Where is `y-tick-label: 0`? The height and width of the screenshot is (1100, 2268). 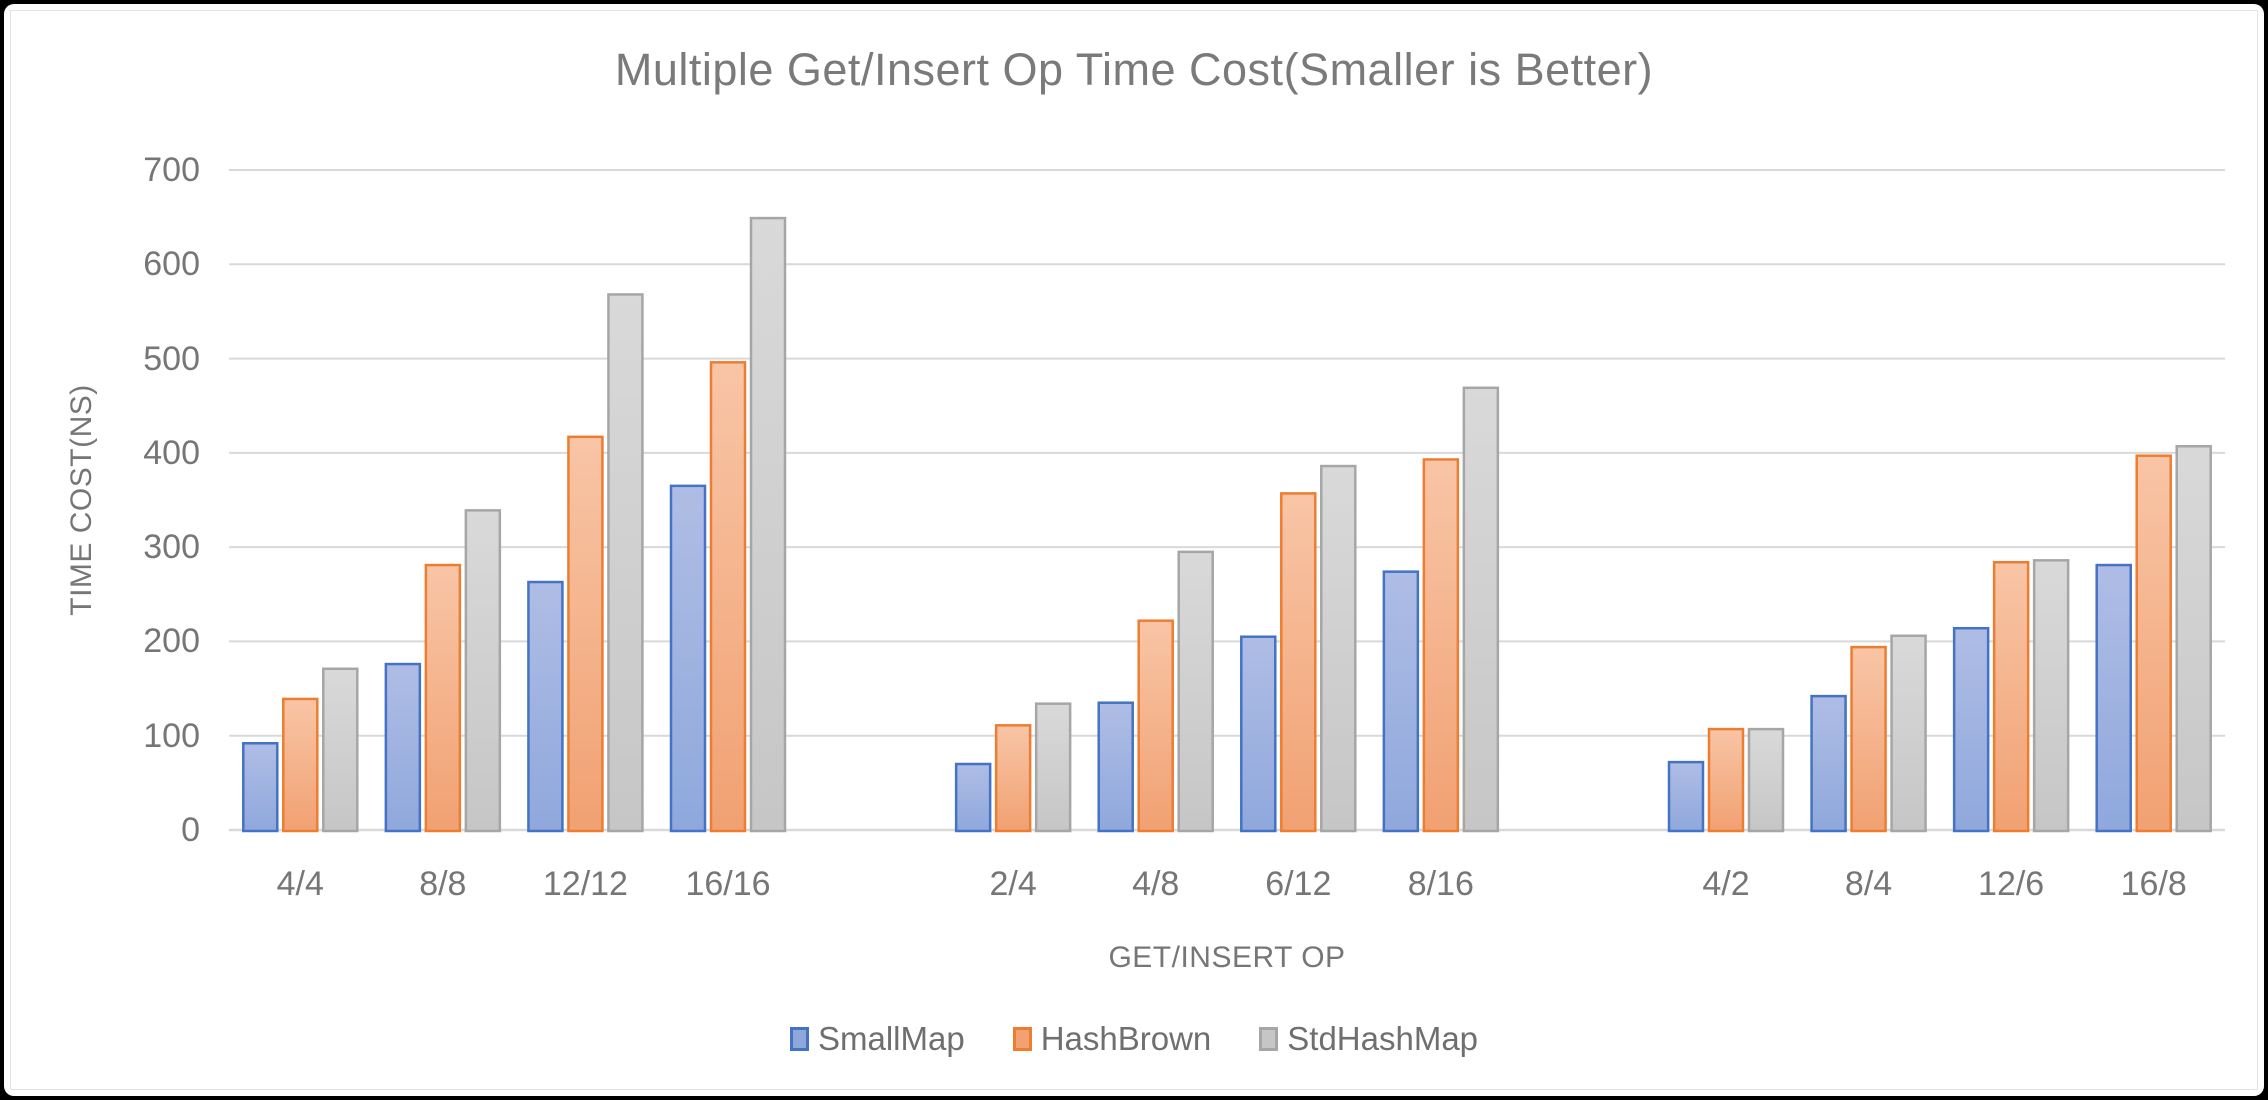
y-tick-label: 0 is located at coordinates (190, 830).